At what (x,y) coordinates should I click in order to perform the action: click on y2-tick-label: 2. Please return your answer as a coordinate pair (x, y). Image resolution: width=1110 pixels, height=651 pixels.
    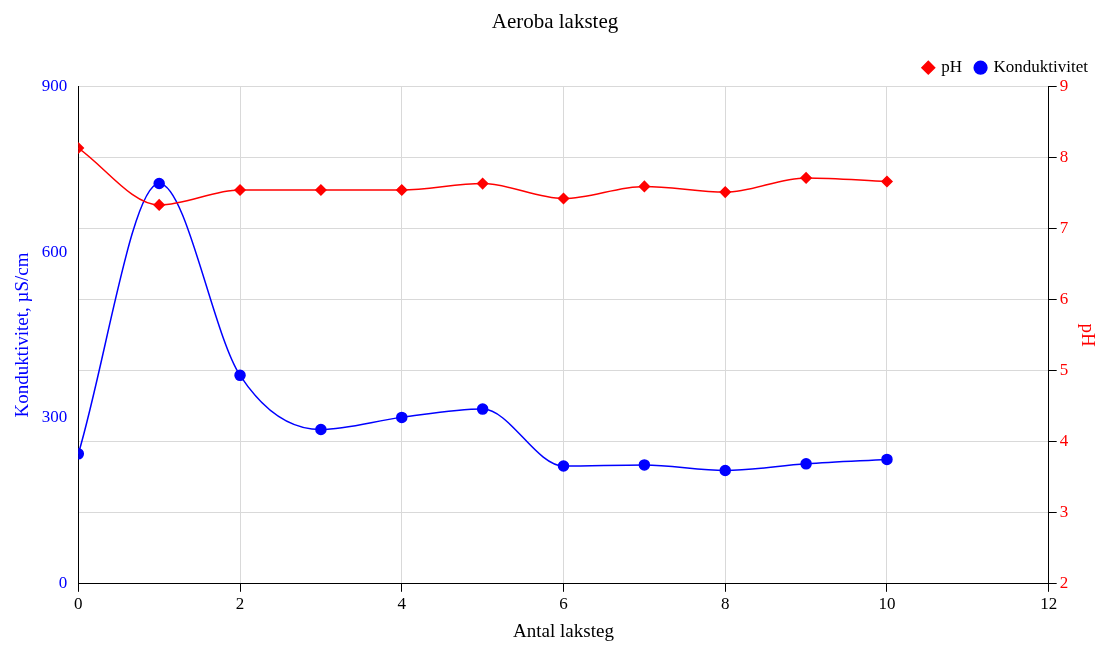
    Looking at the image, I should click on (1064, 583).